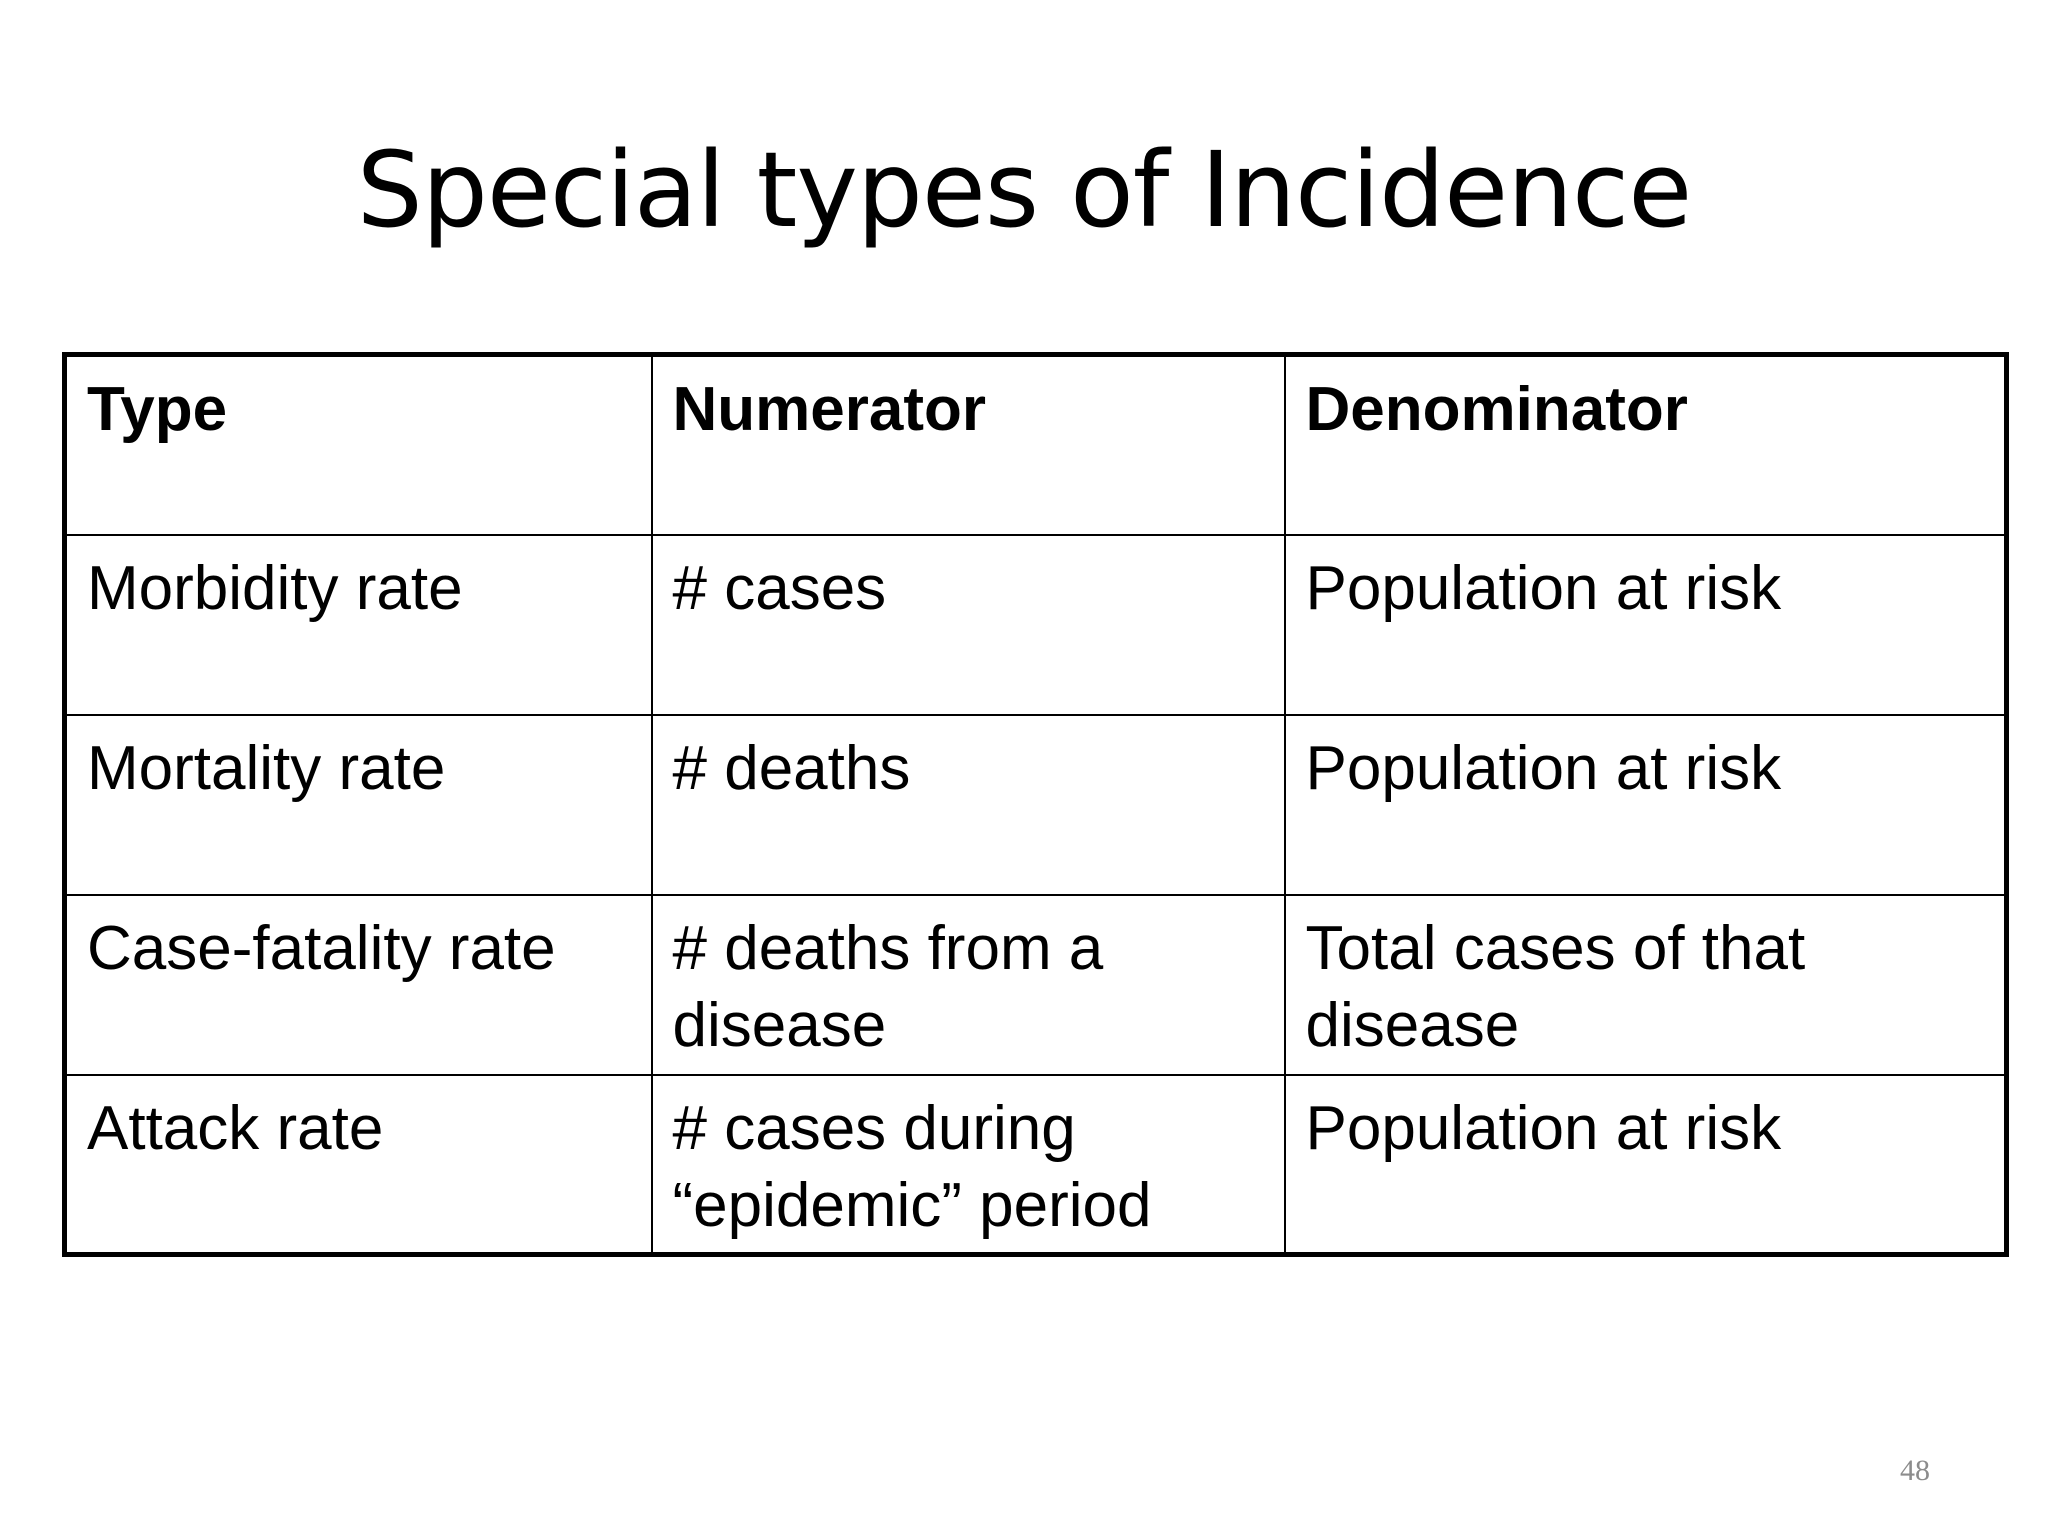 The height and width of the screenshot is (1536, 2048). What do you see at coordinates (1915, 1470) in the screenshot?
I see `page-number: 48` at bounding box center [1915, 1470].